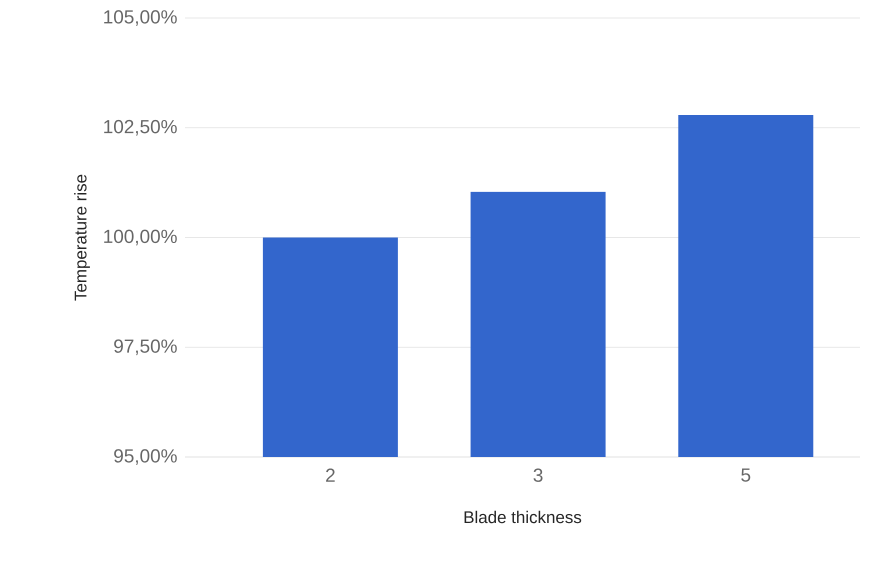 This screenshot has width=874, height=561. What do you see at coordinates (523, 517) in the screenshot?
I see `x-axis-title: Blade thickness` at bounding box center [523, 517].